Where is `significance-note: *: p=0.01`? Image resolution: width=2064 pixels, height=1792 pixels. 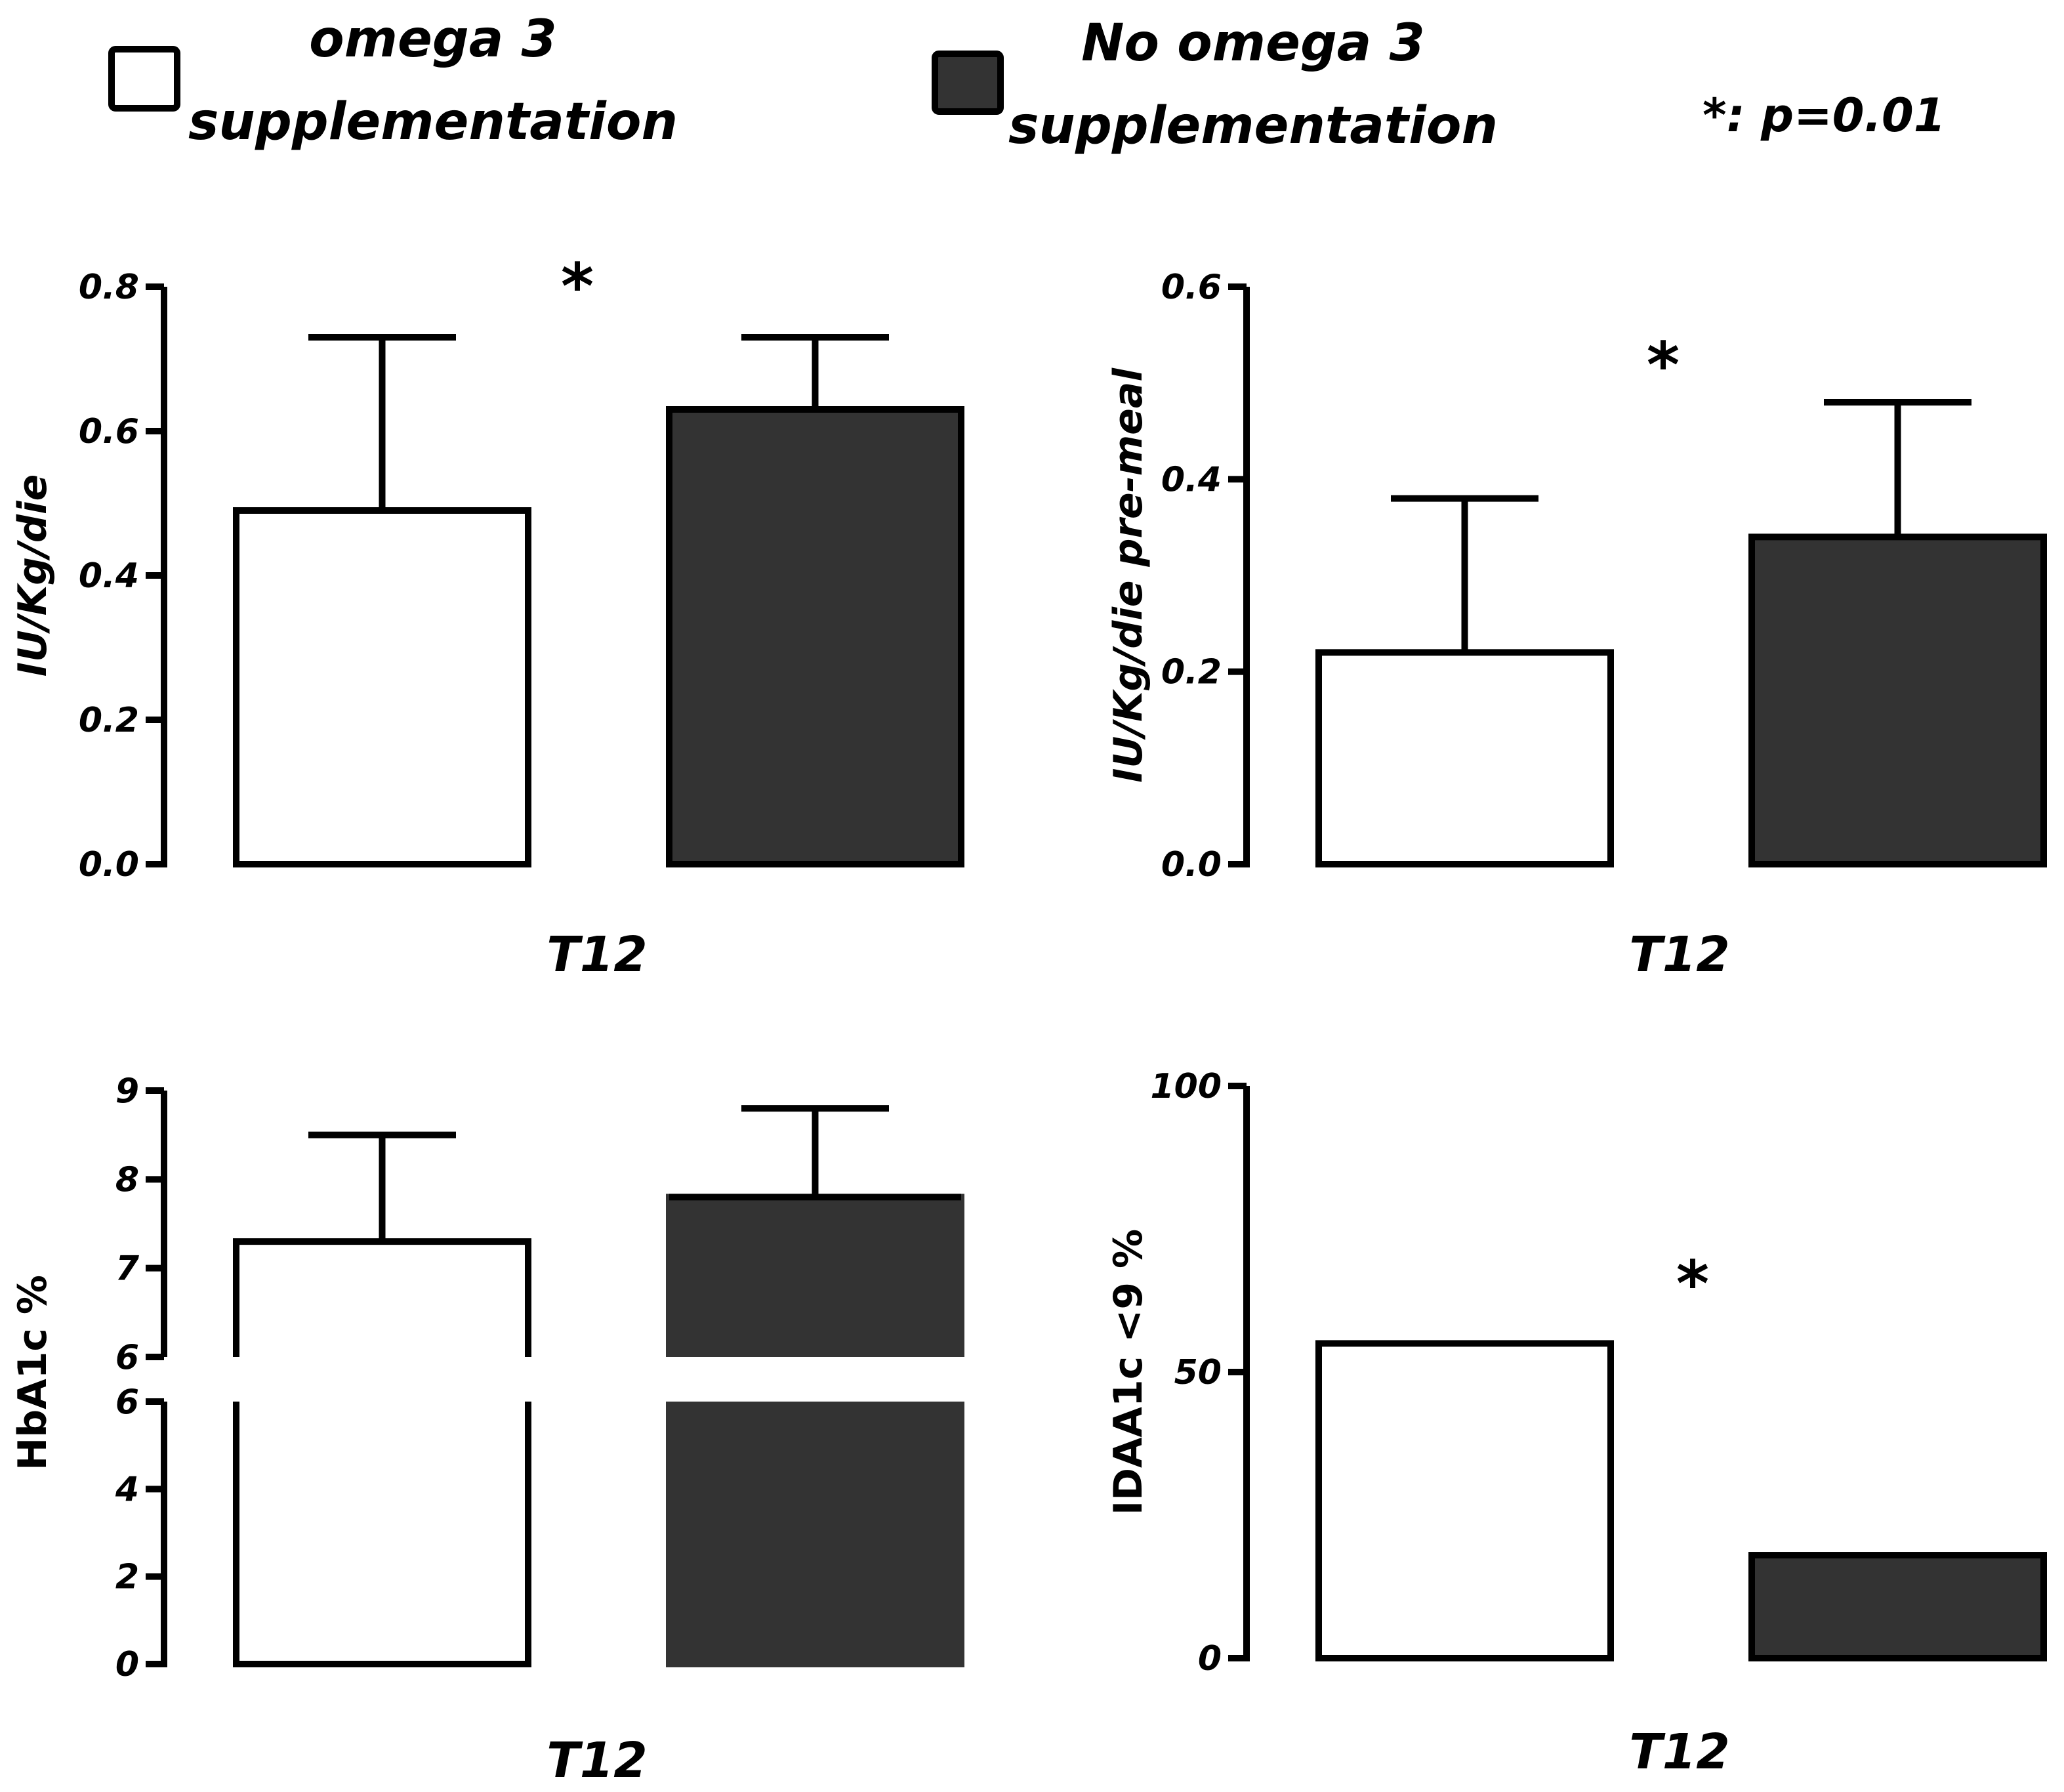
significance-note: *: p=0.01 is located at coordinates (1824, 115).